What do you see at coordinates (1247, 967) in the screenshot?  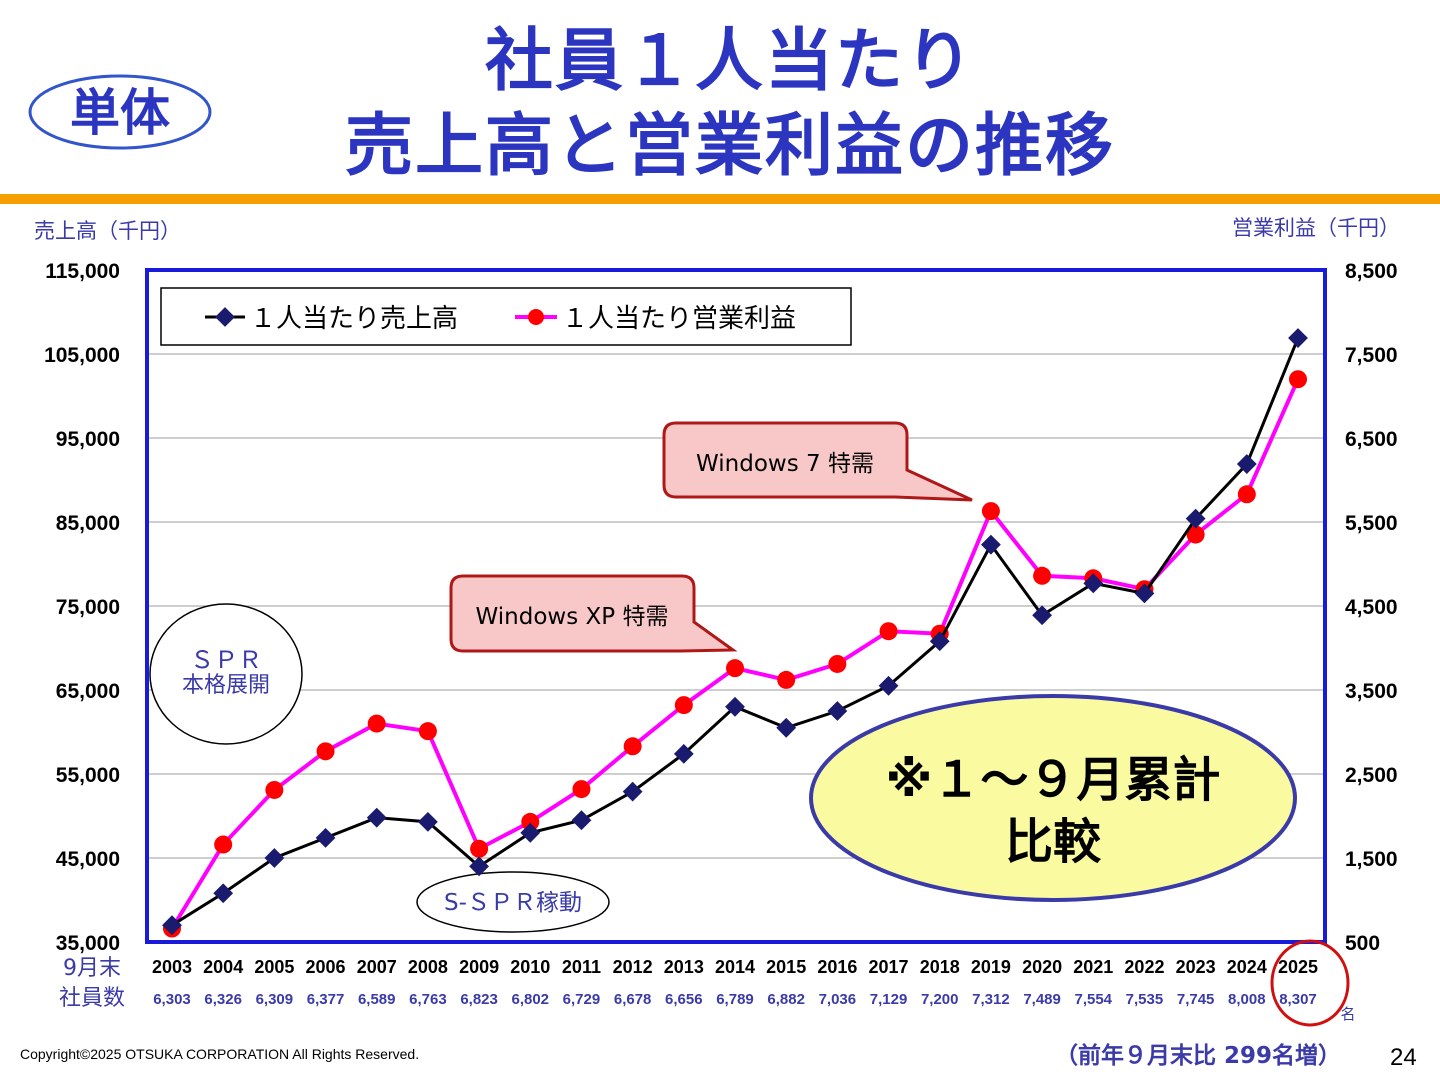 I see `x-tick-label: 2024` at bounding box center [1247, 967].